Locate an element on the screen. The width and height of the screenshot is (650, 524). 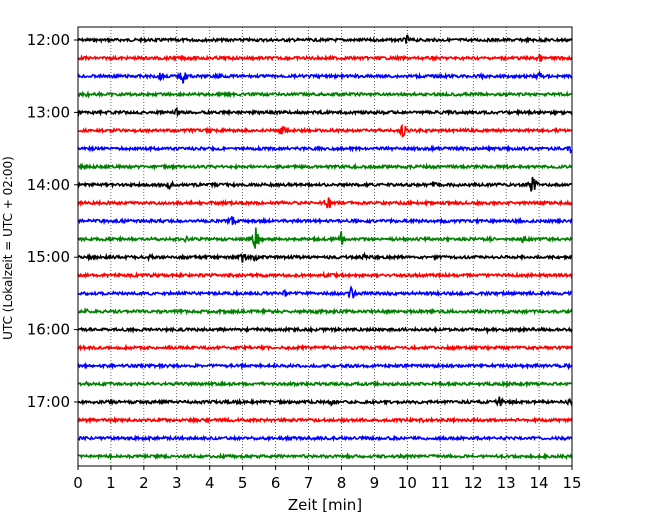
x-tick-label: 6 is located at coordinates (276, 483).